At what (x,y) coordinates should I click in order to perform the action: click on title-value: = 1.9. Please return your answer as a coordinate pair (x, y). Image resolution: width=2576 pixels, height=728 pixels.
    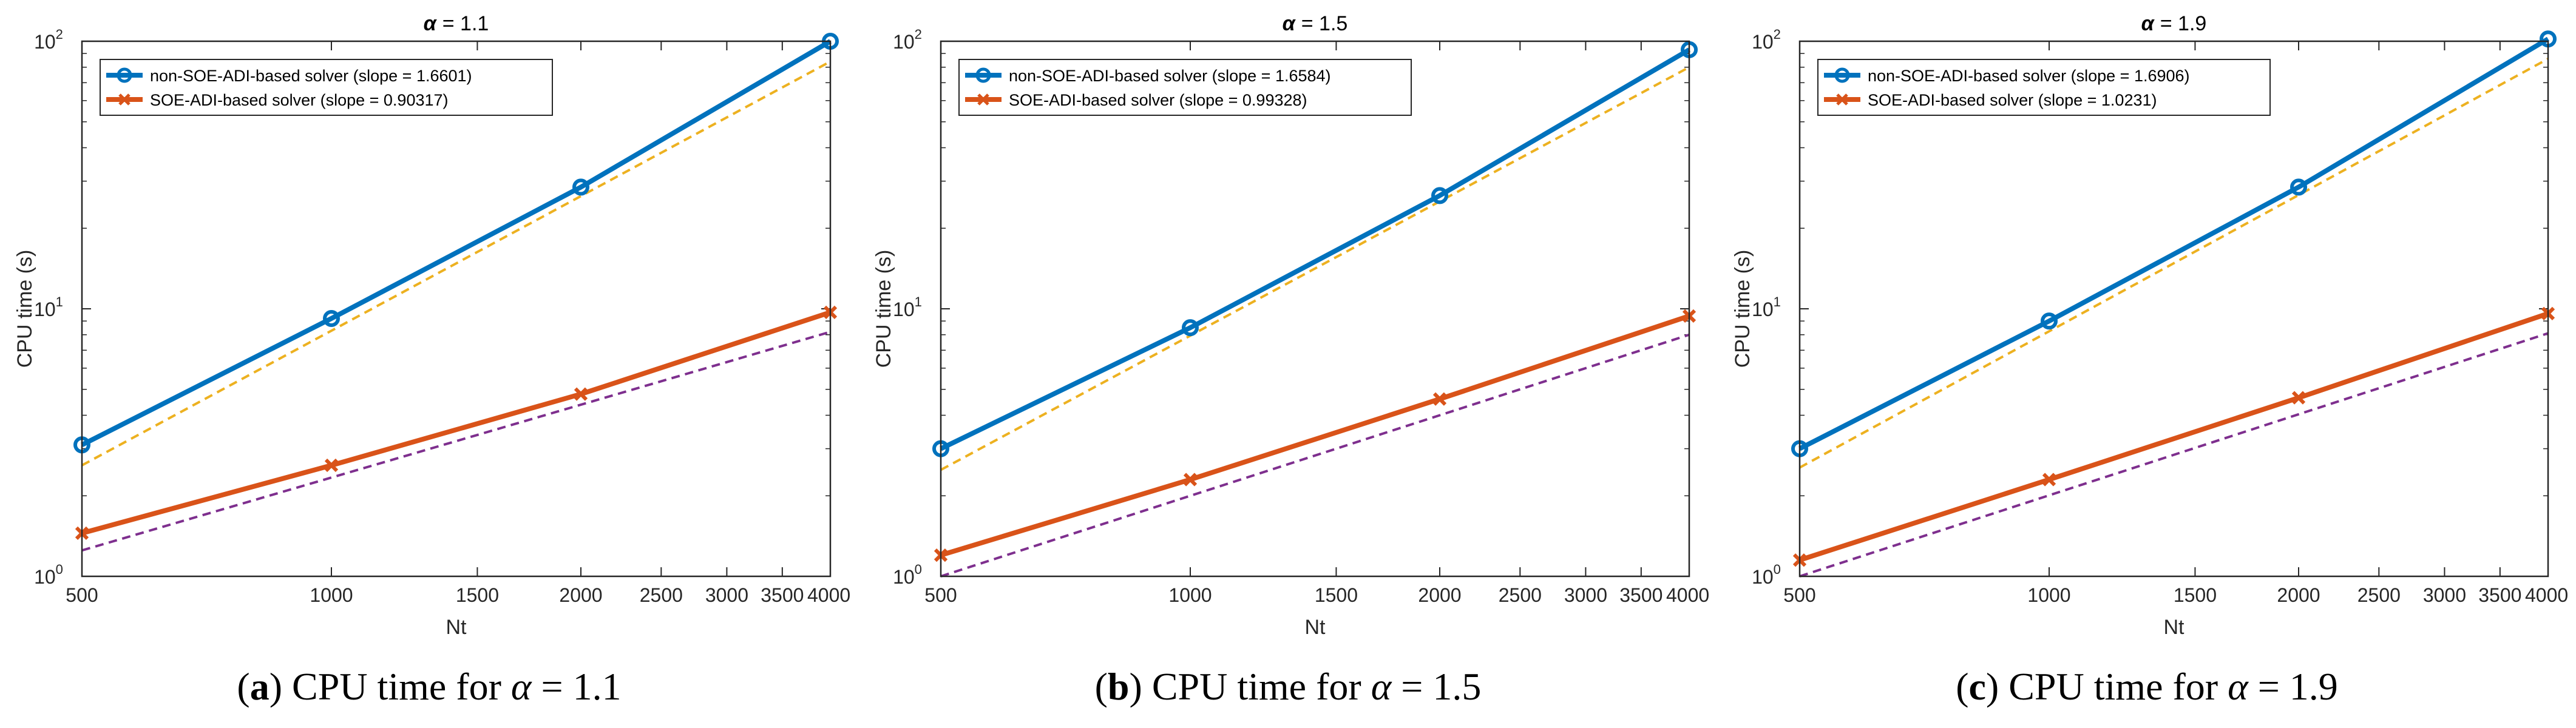
    Looking at the image, I should click on (2183, 23).